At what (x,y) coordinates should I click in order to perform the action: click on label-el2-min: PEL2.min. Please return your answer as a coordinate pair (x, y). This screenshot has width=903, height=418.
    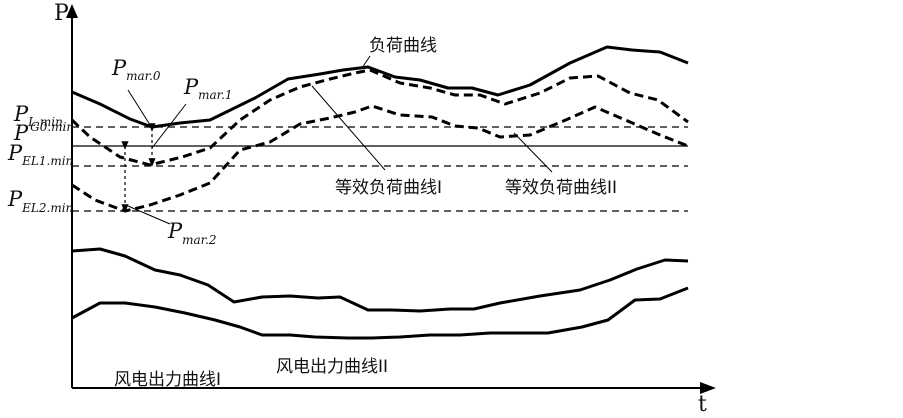
    Looking at the image, I should click on (40, 201).